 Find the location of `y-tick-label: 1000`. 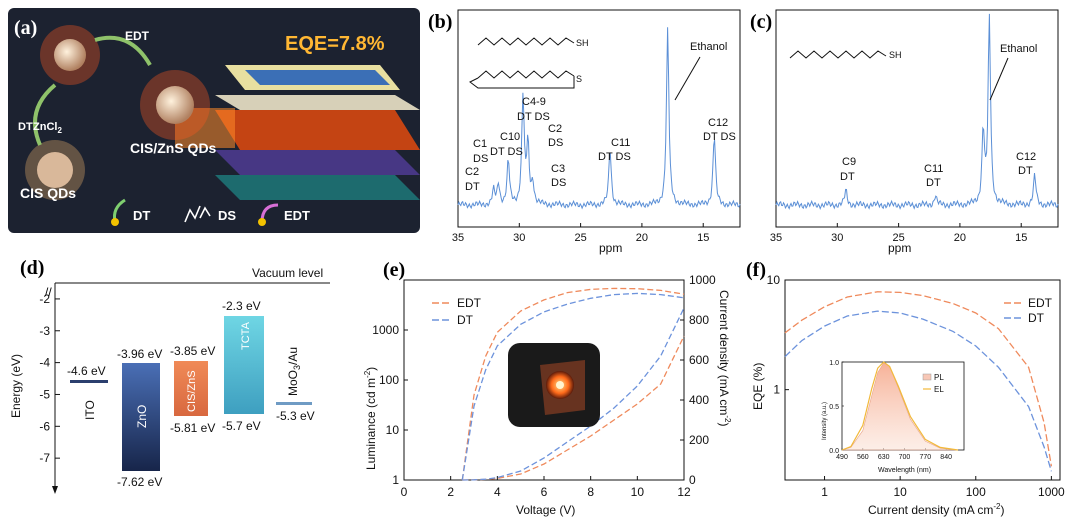

y-tick-label: 1000 is located at coordinates (385, 330).